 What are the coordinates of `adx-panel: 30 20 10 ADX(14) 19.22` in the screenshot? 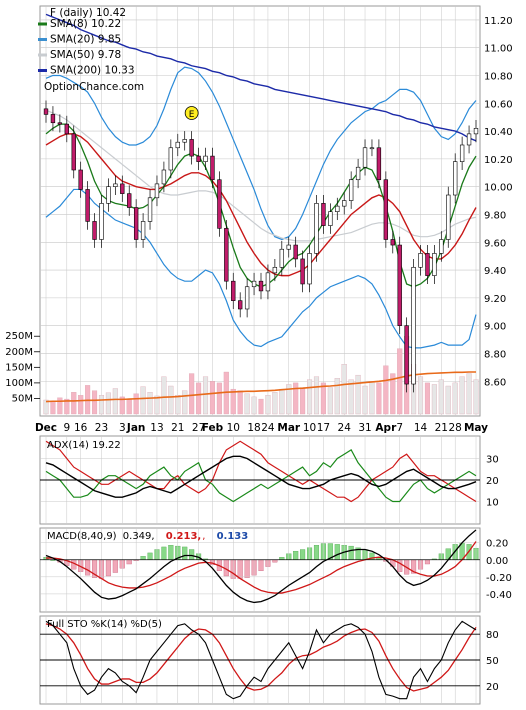 It's located at (269, 480).